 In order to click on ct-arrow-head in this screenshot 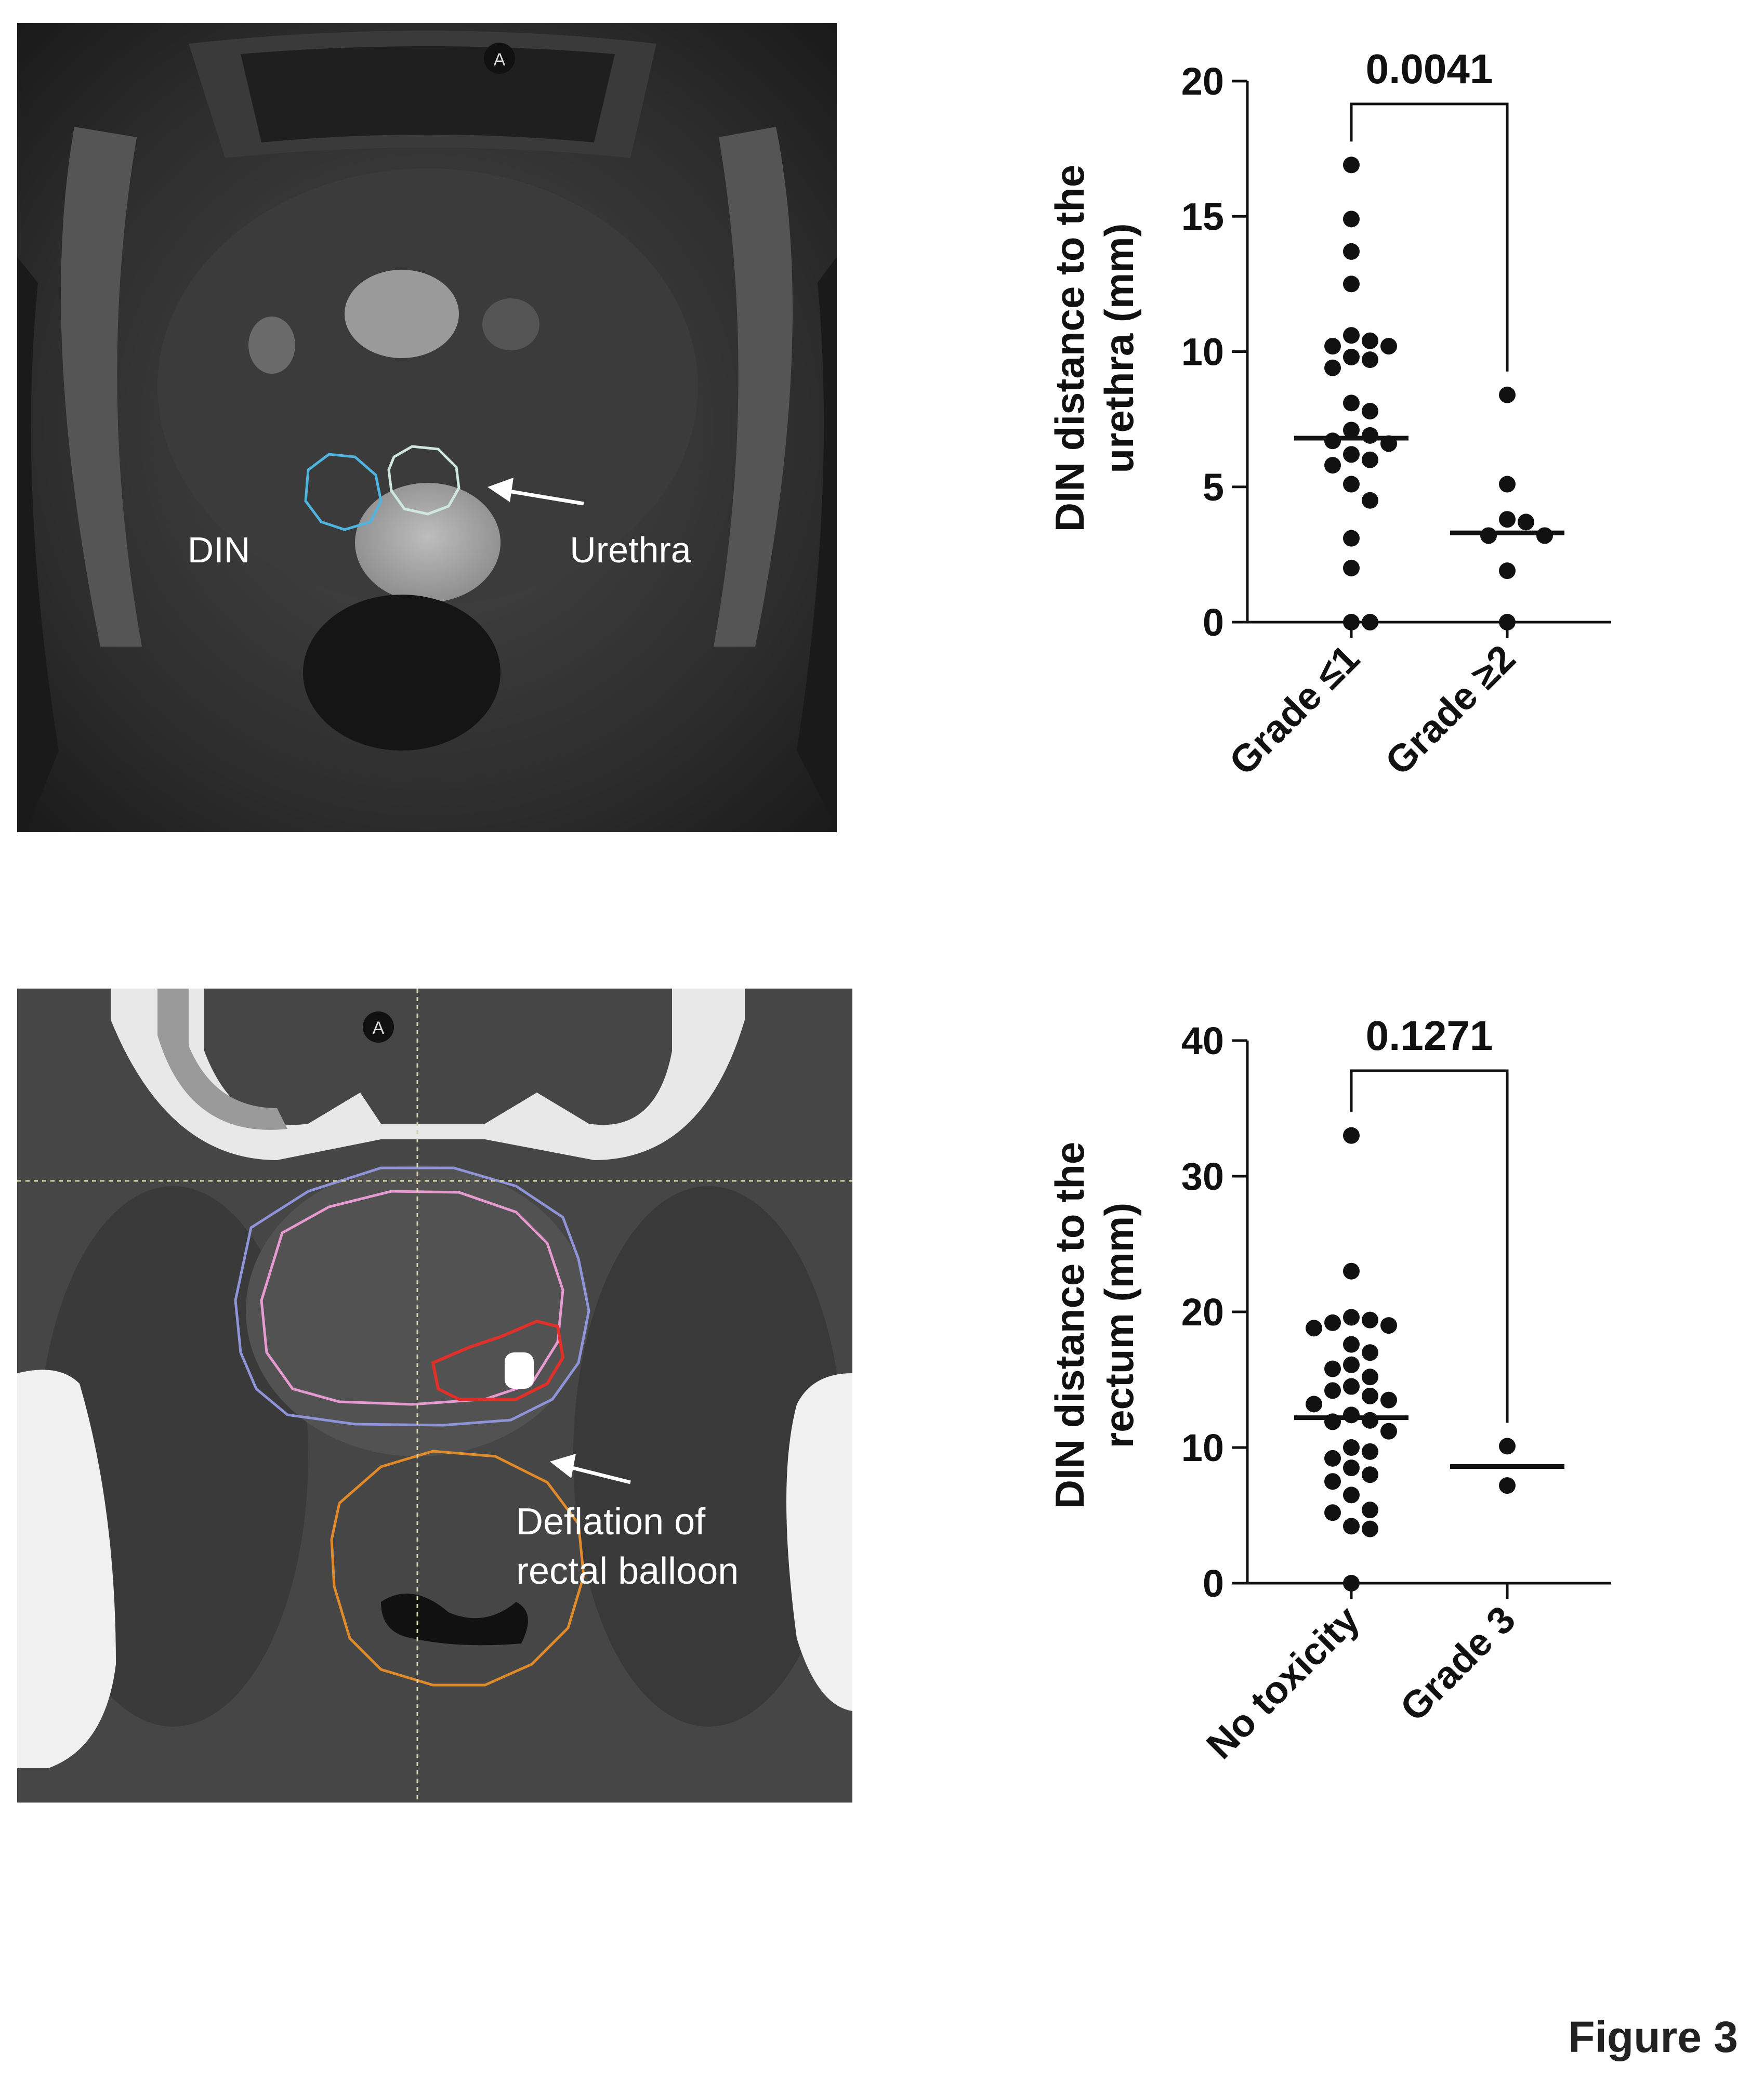, I will do `click(563, 1466)`.